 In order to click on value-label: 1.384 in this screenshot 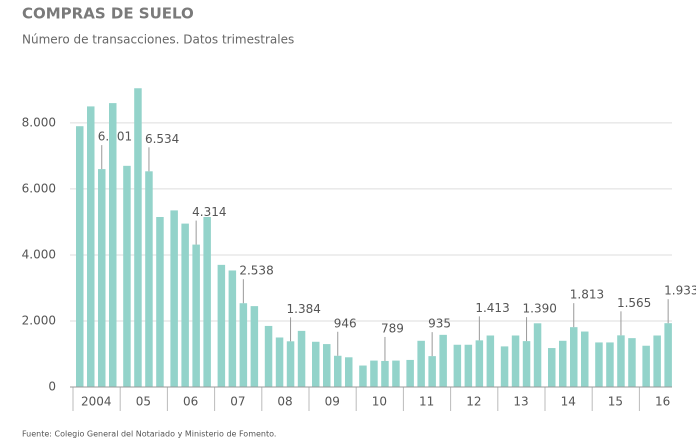, I will do `click(304, 309)`.